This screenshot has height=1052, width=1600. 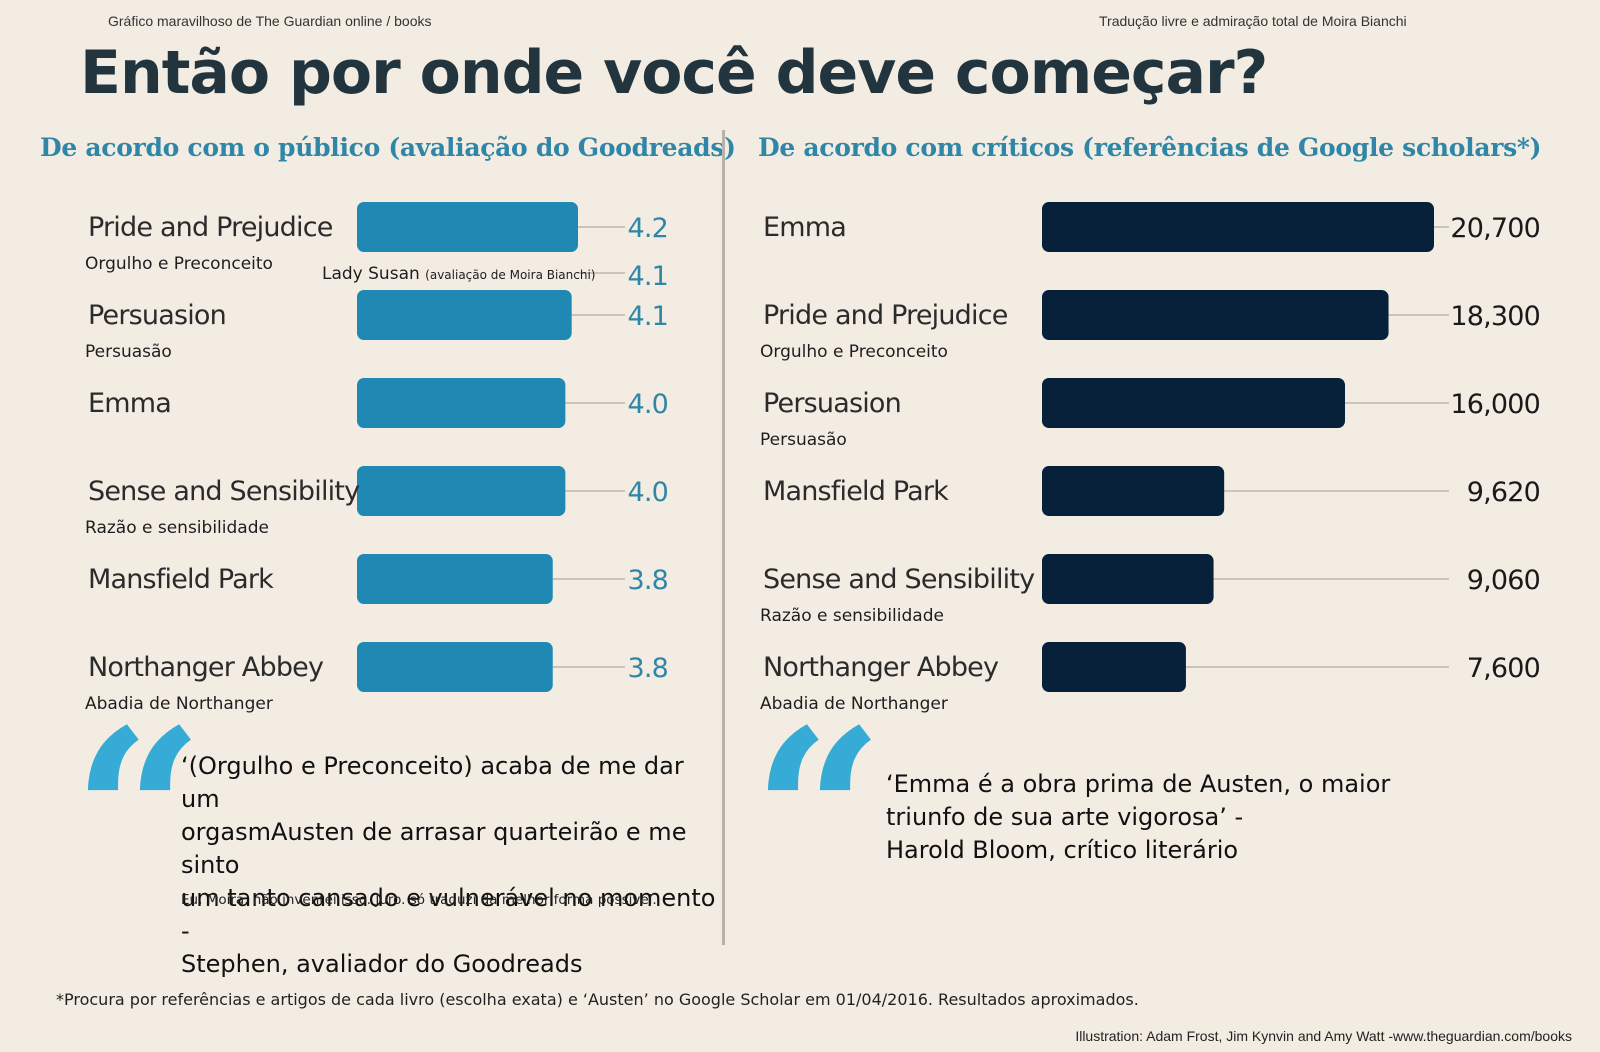 I want to click on page-title: Então por onde você deve começar?, so click(x=674, y=73).